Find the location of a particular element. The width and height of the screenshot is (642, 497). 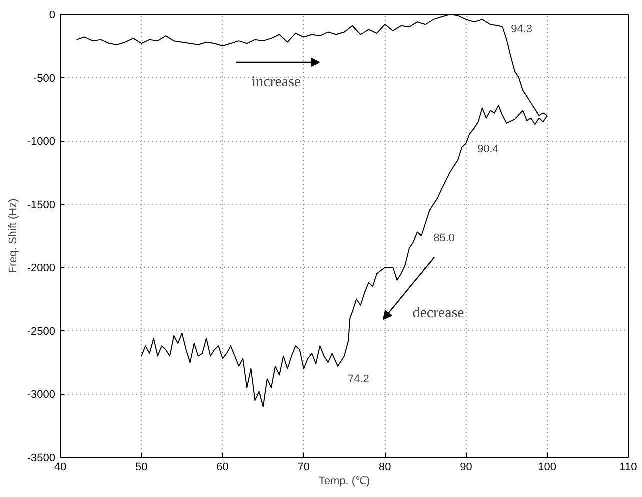

annotation: increase is located at coordinates (277, 82).